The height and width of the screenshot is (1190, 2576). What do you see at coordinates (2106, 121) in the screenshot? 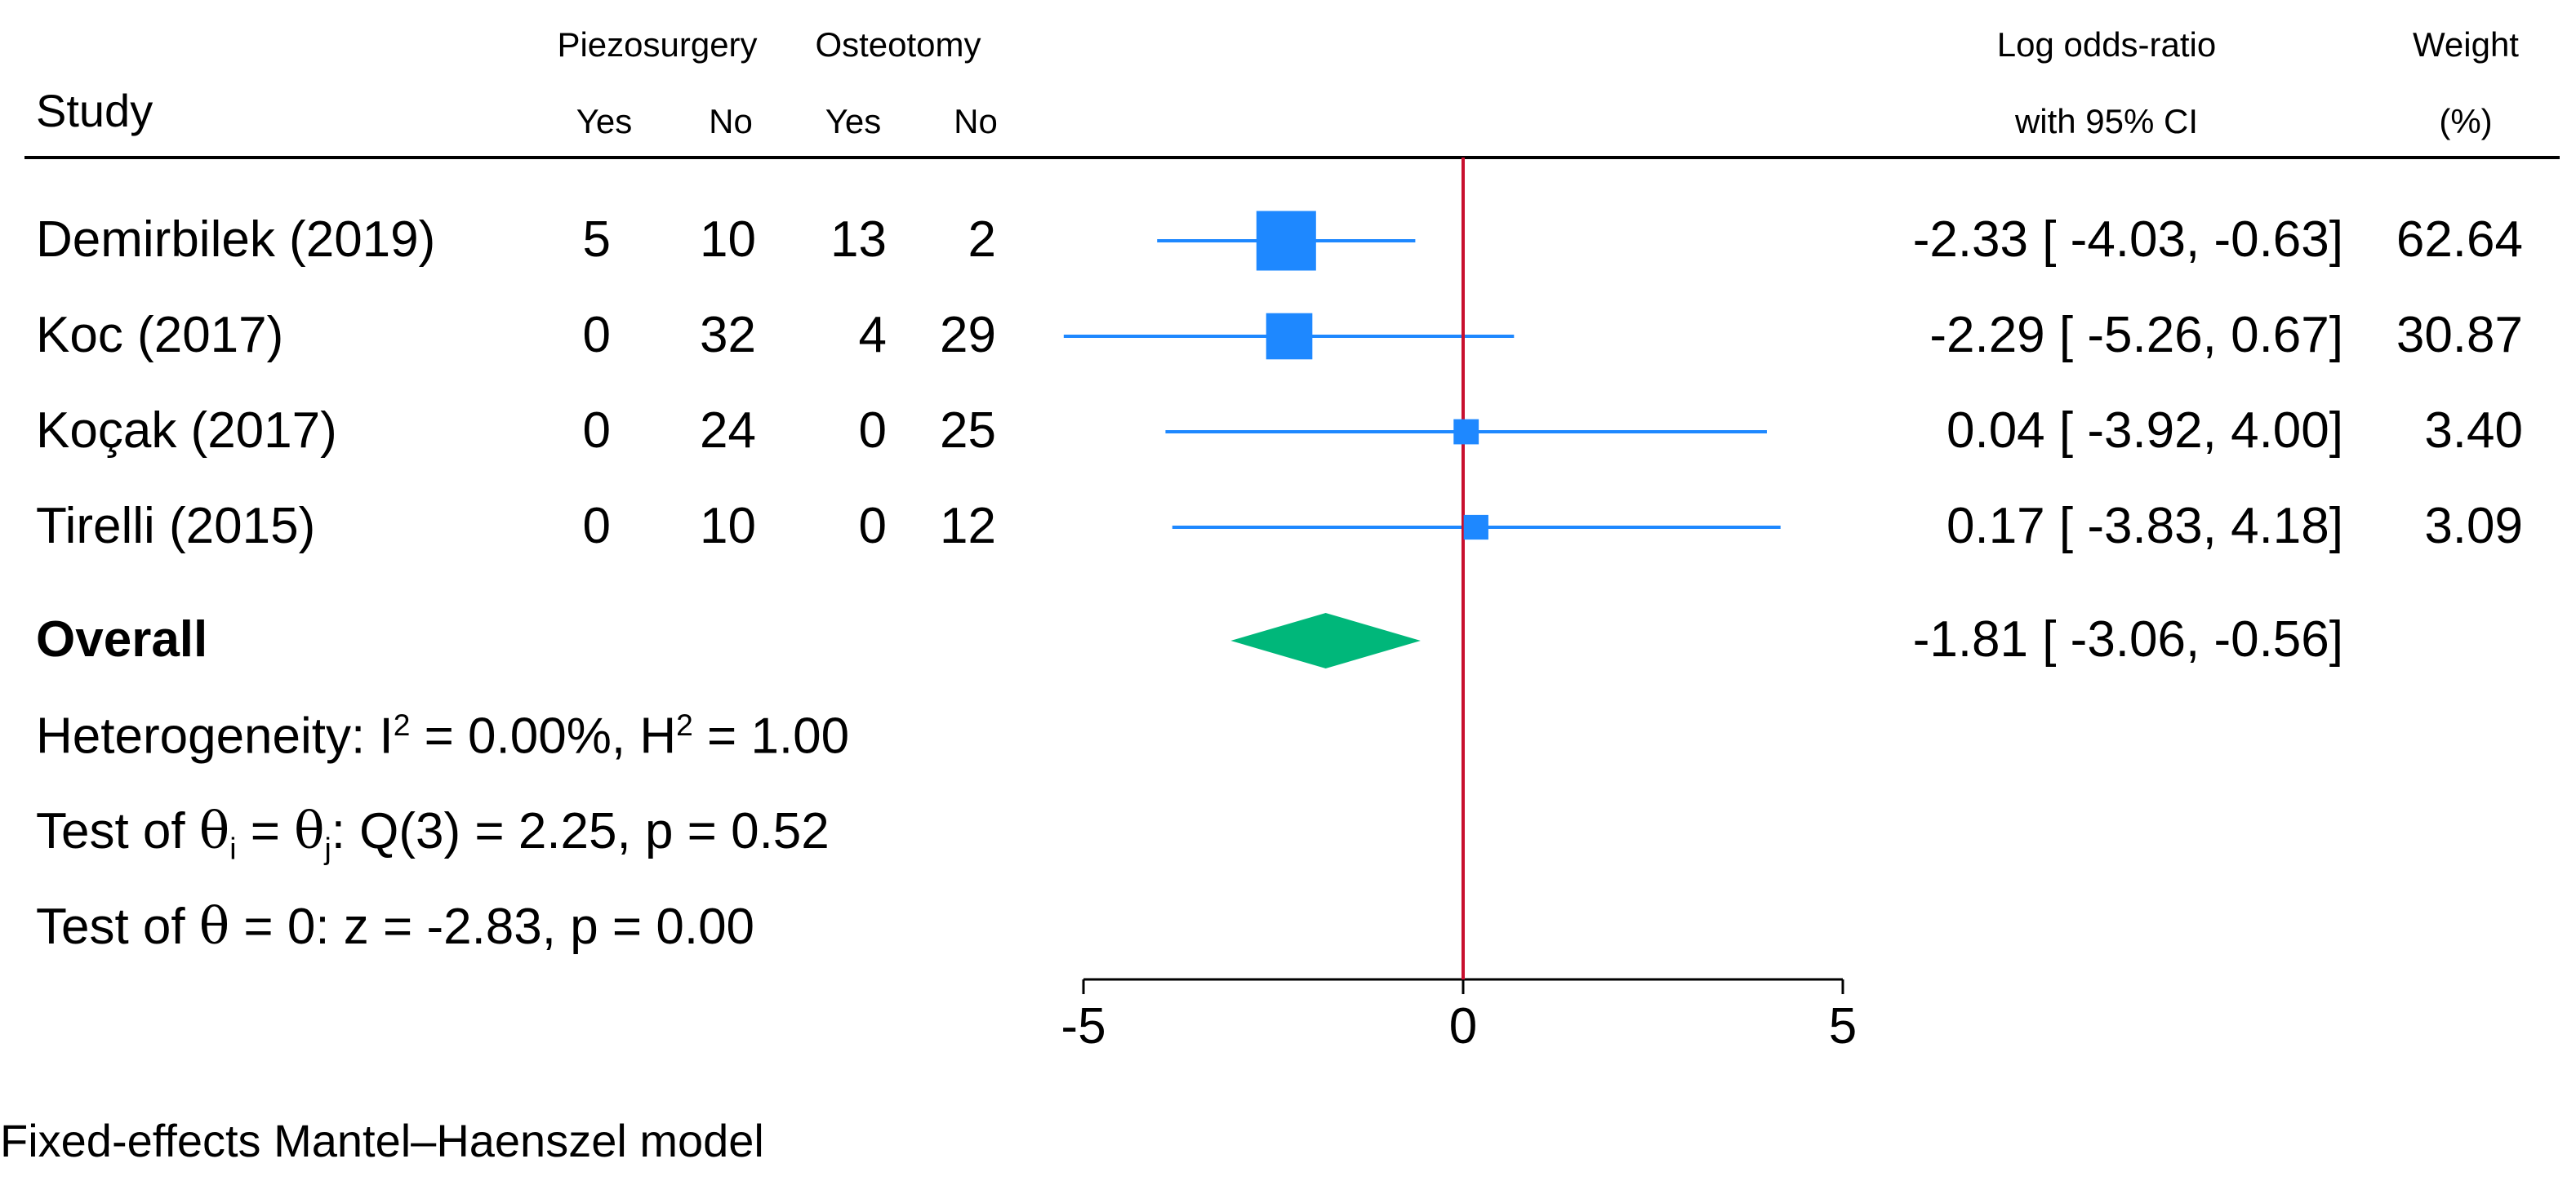
I see `header-effect-line2: with 95% CI` at bounding box center [2106, 121].